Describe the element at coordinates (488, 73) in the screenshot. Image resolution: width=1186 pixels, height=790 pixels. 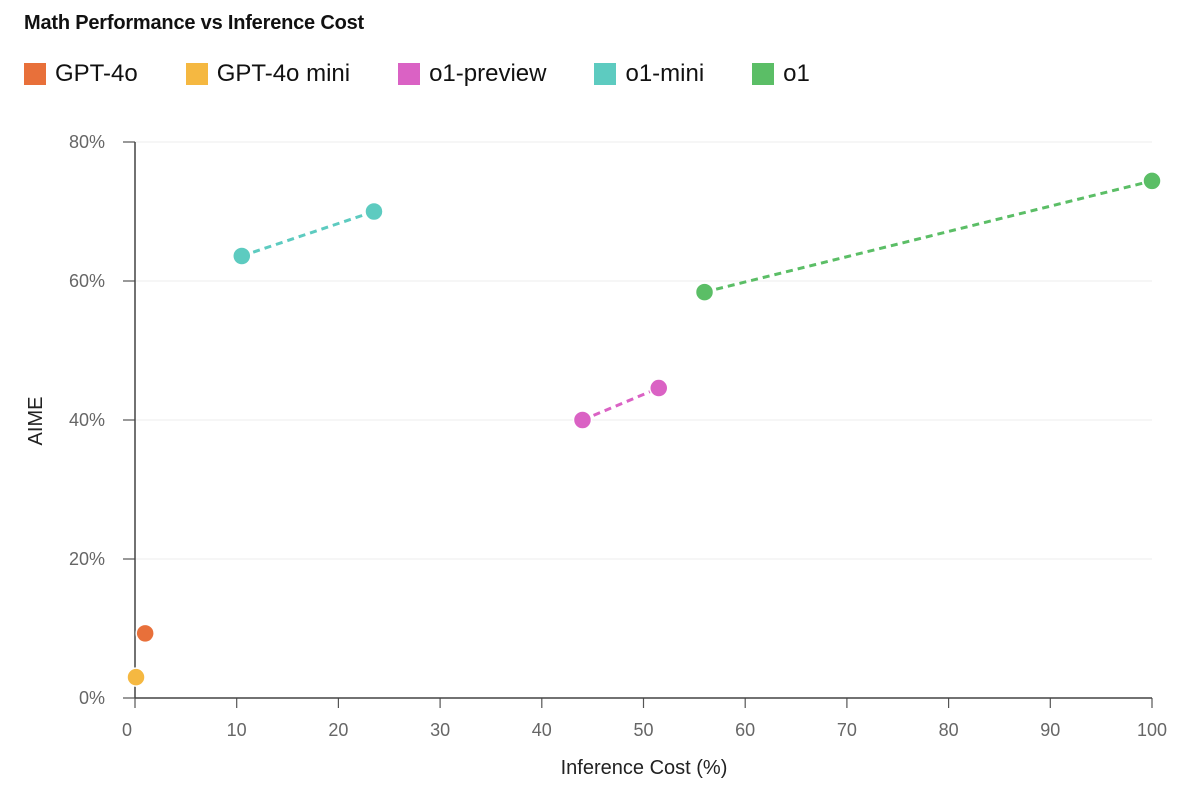
I see `legend-label: o1-preview` at that location.